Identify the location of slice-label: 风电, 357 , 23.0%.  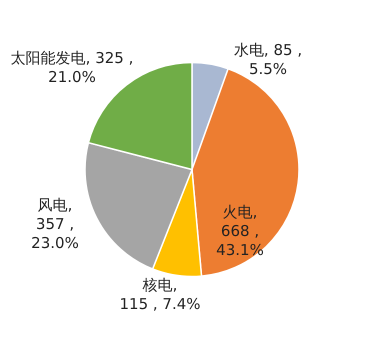
(55, 224).